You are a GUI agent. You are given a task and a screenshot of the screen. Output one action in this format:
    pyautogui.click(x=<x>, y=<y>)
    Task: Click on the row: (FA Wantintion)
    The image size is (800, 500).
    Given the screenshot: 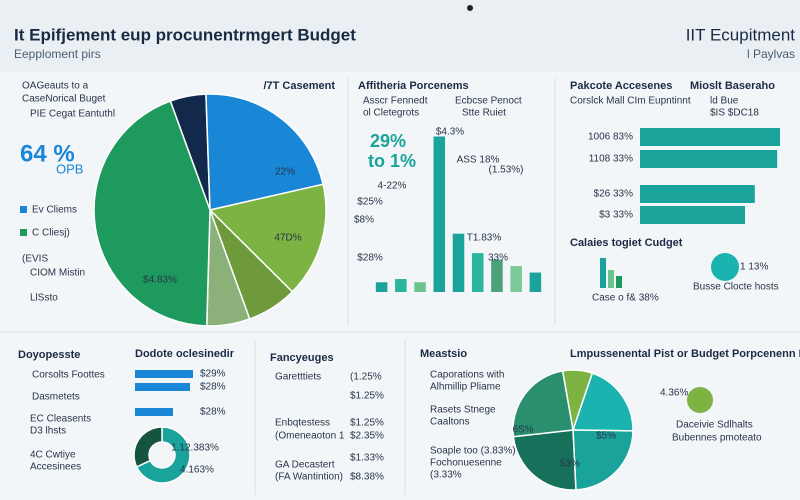 What is the action you would take?
    pyautogui.click(x=309, y=477)
    